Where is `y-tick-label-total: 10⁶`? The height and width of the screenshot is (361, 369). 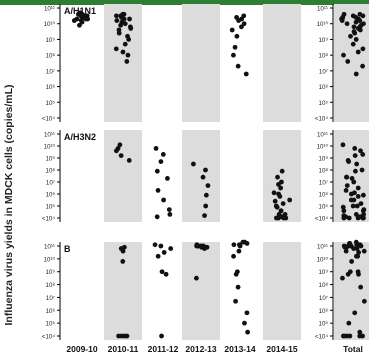
y-tick-label-total: 10⁶ is located at coordinates (324, 311).